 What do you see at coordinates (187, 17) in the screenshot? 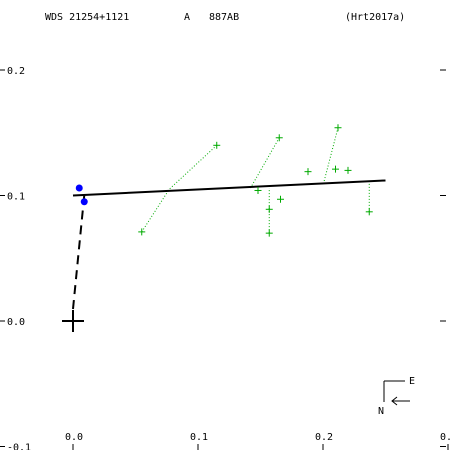
I see `header-component: A` at bounding box center [187, 17].